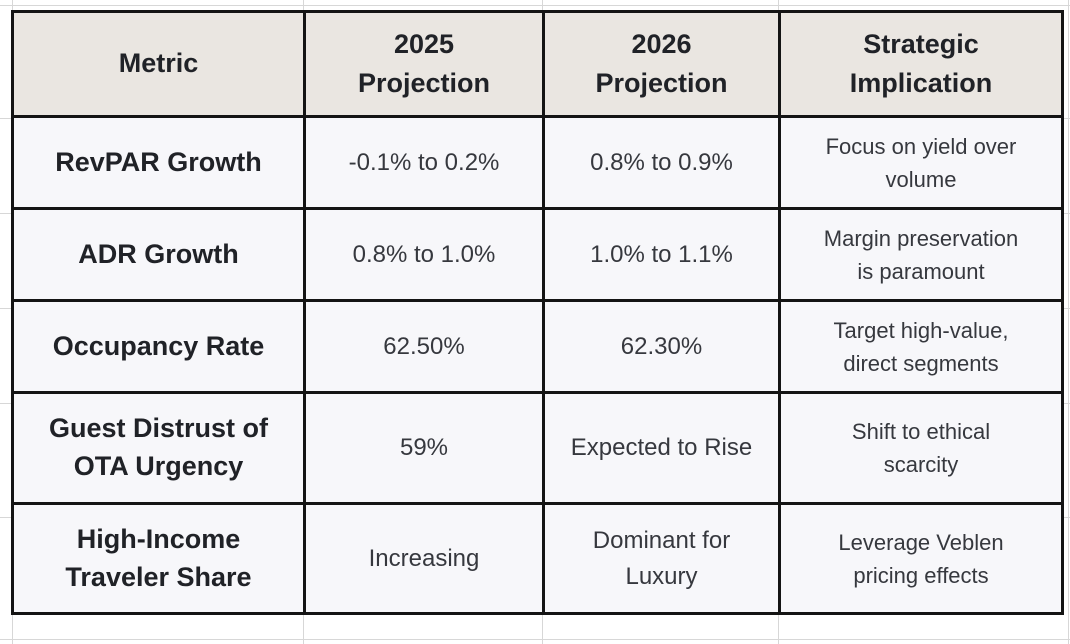 The height and width of the screenshot is (644, 1070). I want to click on projection-2026-cell: 0.8% to 0.9%, so click(661, 162).